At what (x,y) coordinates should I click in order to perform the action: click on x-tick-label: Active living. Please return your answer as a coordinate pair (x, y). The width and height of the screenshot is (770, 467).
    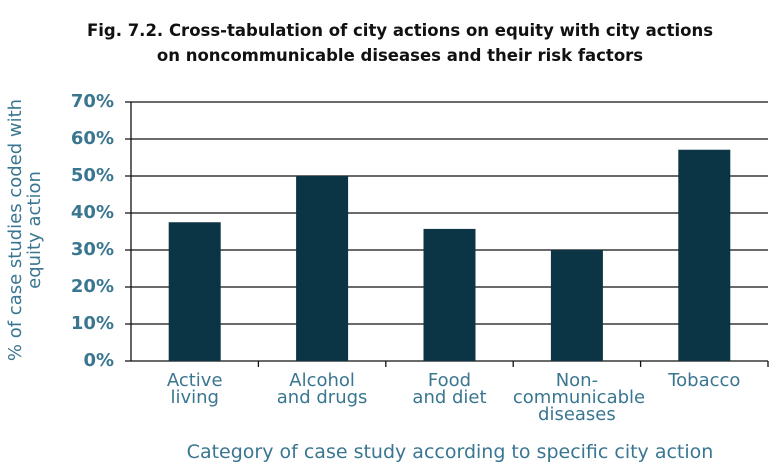
    Looking at the image, I should click on (194, 389).